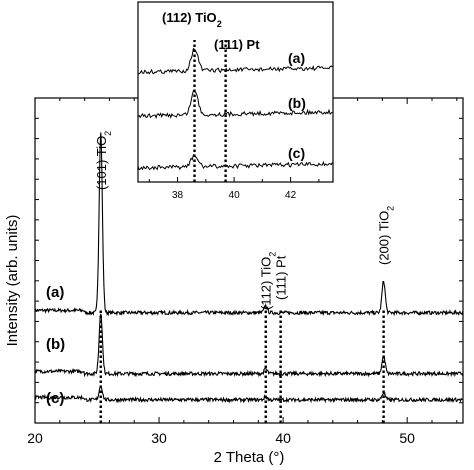  I want to click on inset-series-label: (b), so click(297, 103).